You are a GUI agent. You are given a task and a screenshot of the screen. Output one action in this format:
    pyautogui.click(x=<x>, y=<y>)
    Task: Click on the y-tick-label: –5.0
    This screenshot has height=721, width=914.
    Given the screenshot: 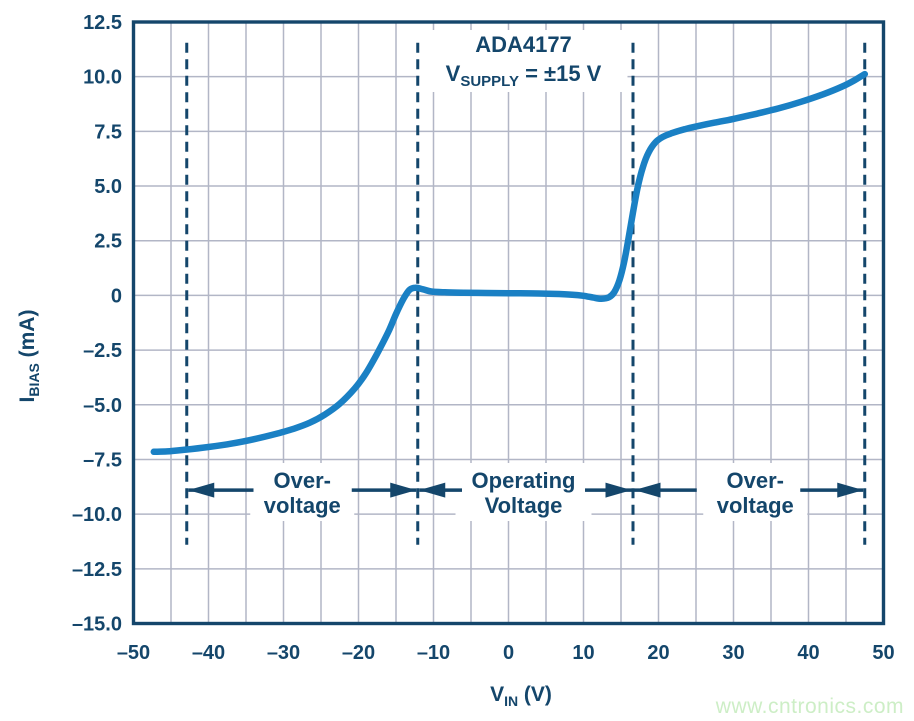 What is the action you would take?
    pyautogui.click(x=102, y=406)
    